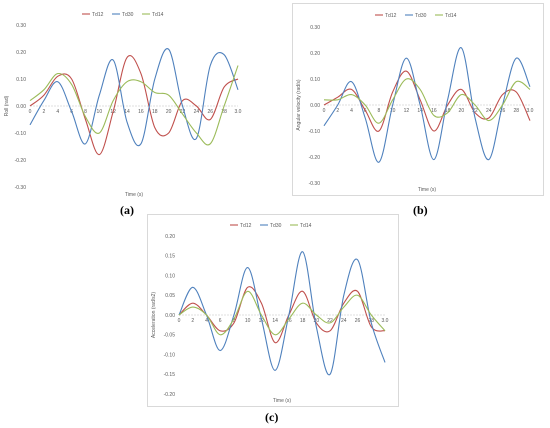 The image size is (550, 428). What do you see at coordinates (407, 111) in the screenshot?
I see `x-tick-label: 12` at bounding box center [407, 111].